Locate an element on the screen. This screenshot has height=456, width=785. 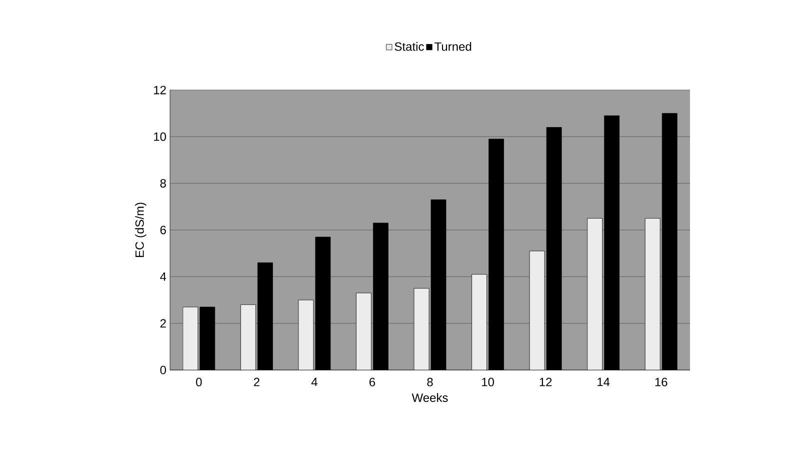
x-tick-label: 4 is located at coordinates (314, 382).